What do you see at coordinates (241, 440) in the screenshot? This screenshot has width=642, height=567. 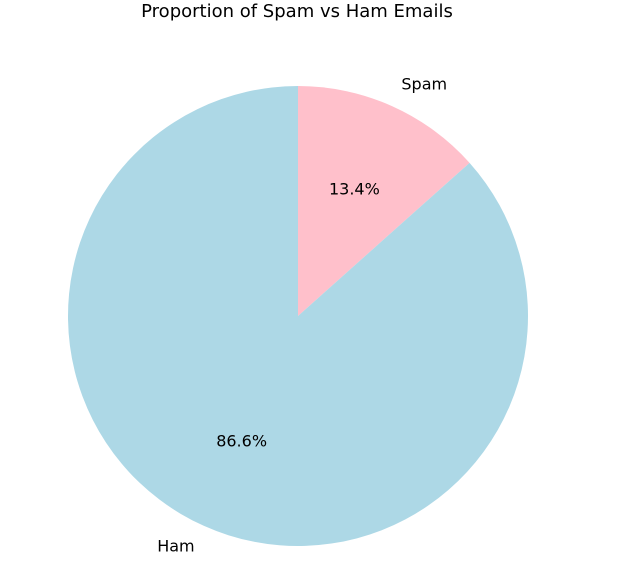 I see `percent-label-ham: 86.6%` at bounding box center [241, 440].